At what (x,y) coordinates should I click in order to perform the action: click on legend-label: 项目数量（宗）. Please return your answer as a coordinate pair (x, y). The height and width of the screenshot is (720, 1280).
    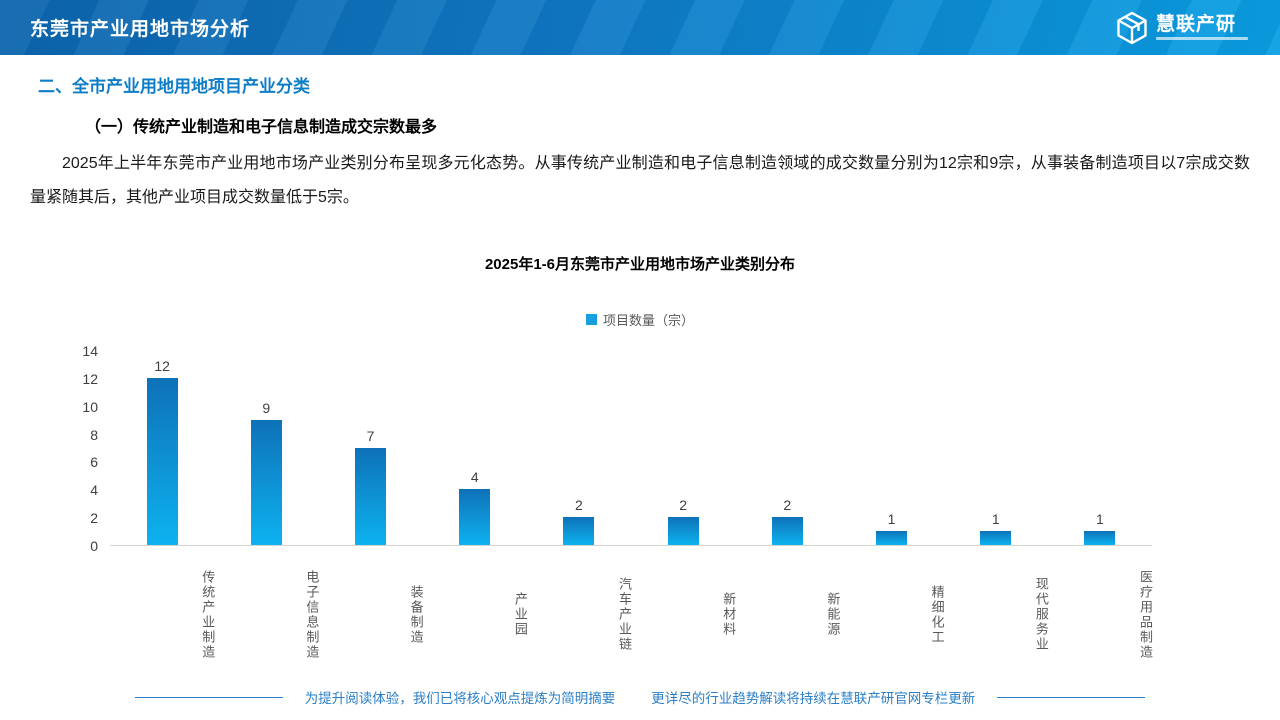
    Looking at the image, I should click on (648, 320).